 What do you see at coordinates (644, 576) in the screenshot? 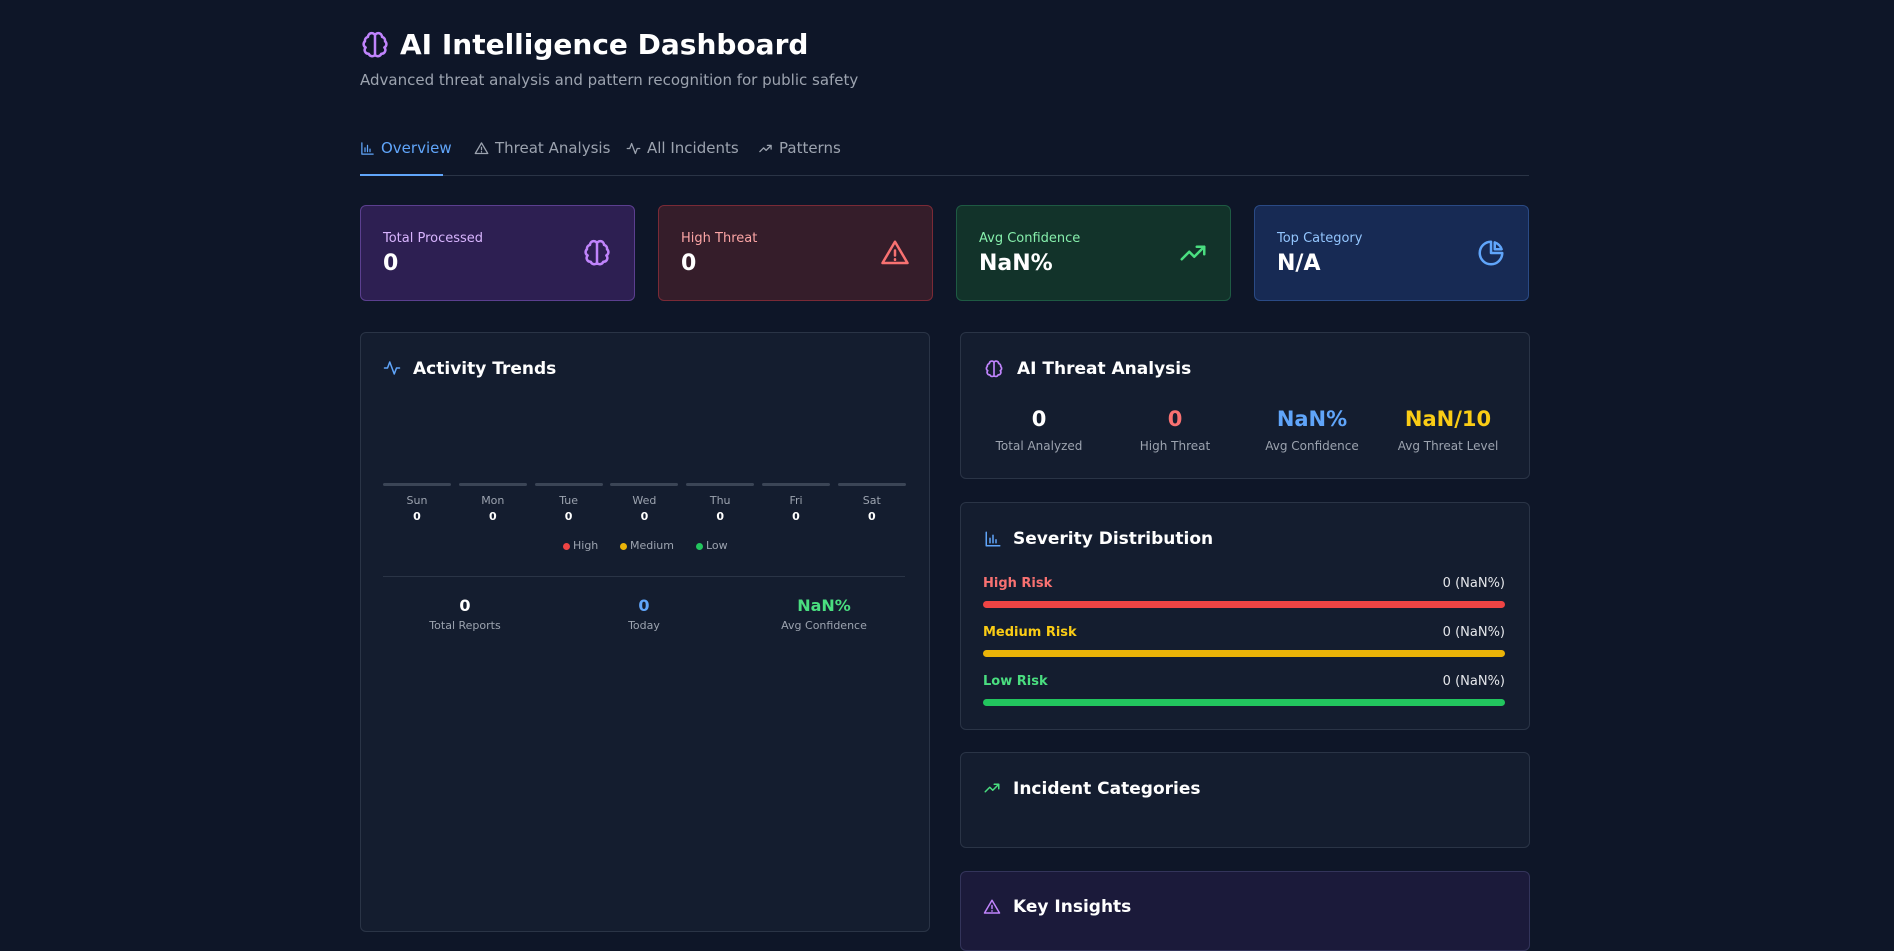
I see `divider` at bounding box center [644, 576].